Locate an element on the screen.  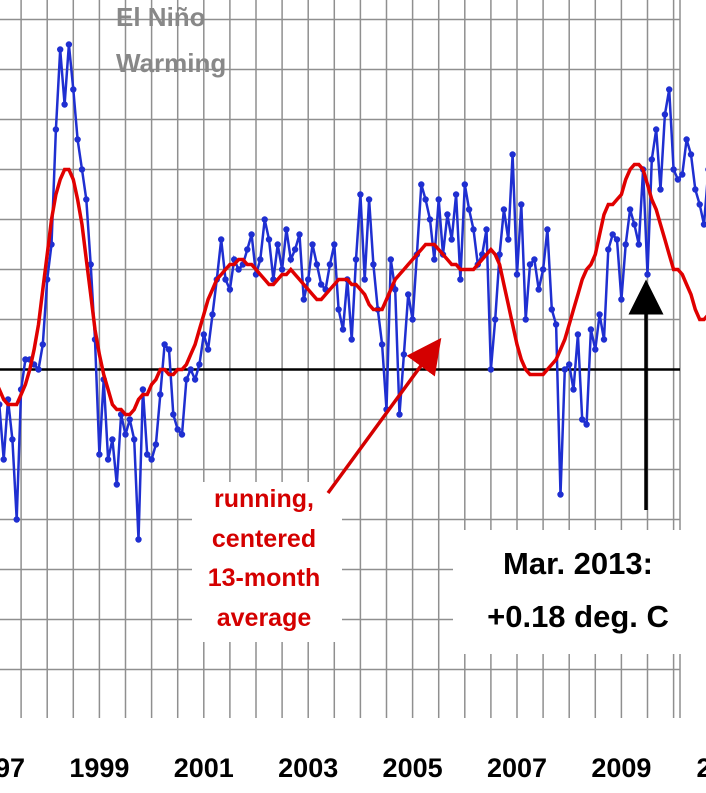
x-axis-tick-labels: 199719992001200320052007200920112013 is located at coordinates (353, 768).